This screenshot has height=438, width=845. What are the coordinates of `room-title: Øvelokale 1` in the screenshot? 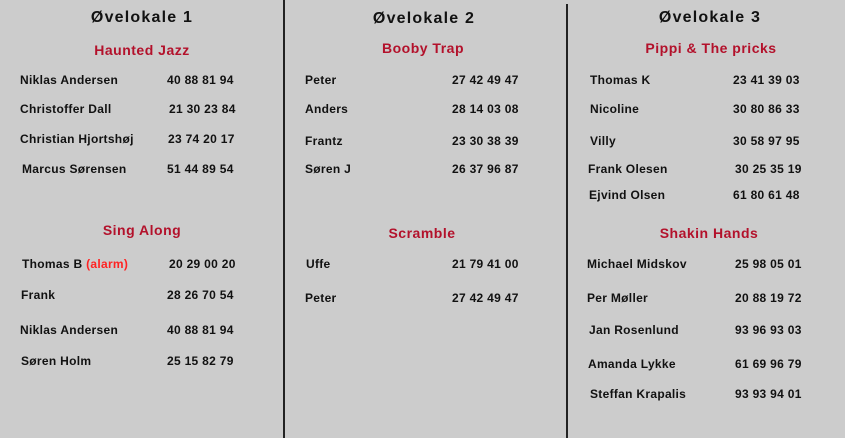 It's located at (142, 17).